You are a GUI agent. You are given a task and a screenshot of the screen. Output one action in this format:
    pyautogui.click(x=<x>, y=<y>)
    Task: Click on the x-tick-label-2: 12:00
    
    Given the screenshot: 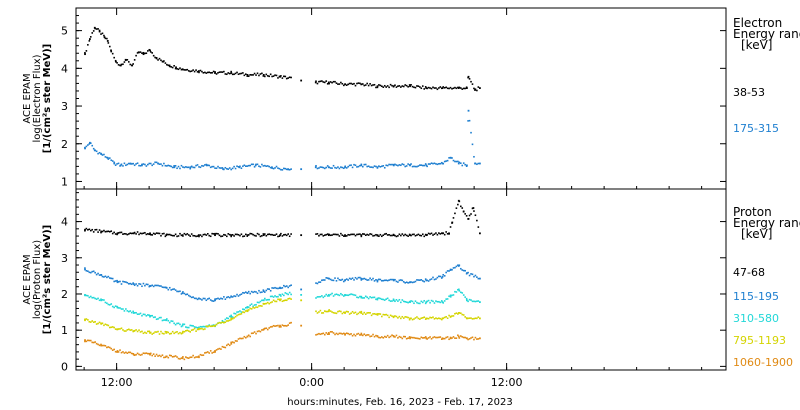 What is the action you would take?
    pyautogui.click(x=507, y=382)
    